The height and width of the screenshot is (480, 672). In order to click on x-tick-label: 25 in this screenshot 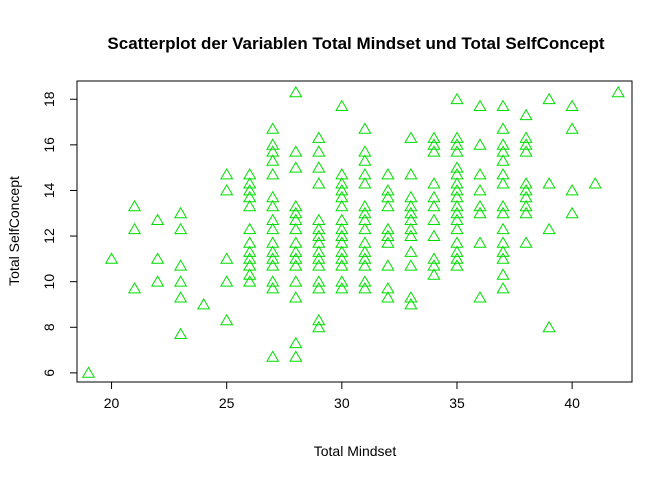, I will do `click(227, 403)`.